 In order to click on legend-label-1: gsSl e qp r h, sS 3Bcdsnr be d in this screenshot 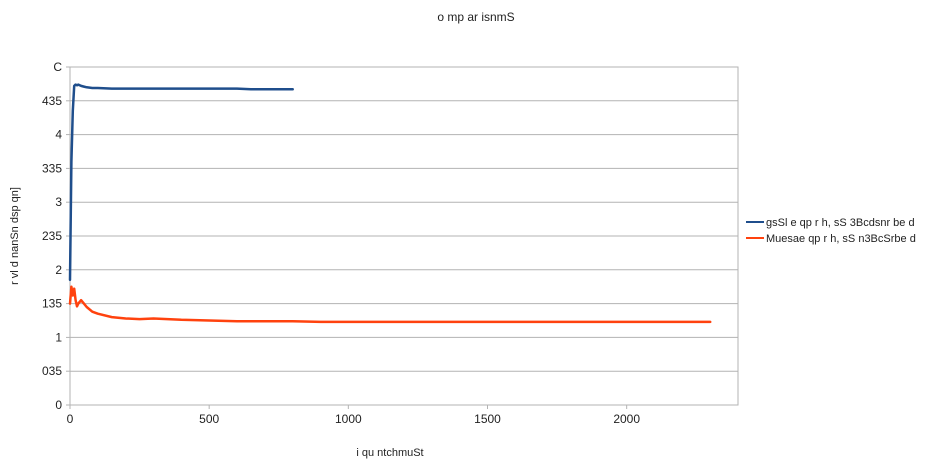, I will do `click(840, 223)`.